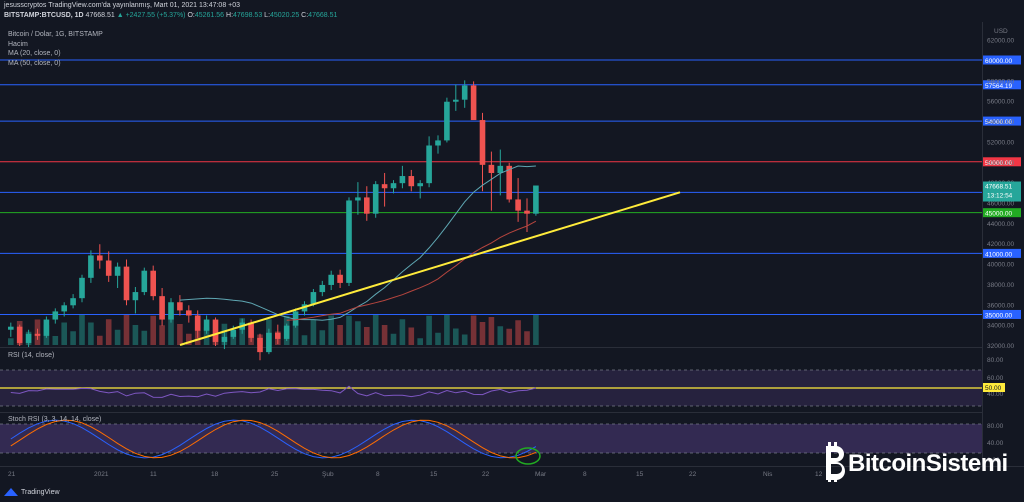 This screenshot has height=502, width=1024. What do you see at coordinates (34, 53) in the screenshot?
I see `legend-ma20: MA (20, close, 0)` at bounding box center [34, 53].